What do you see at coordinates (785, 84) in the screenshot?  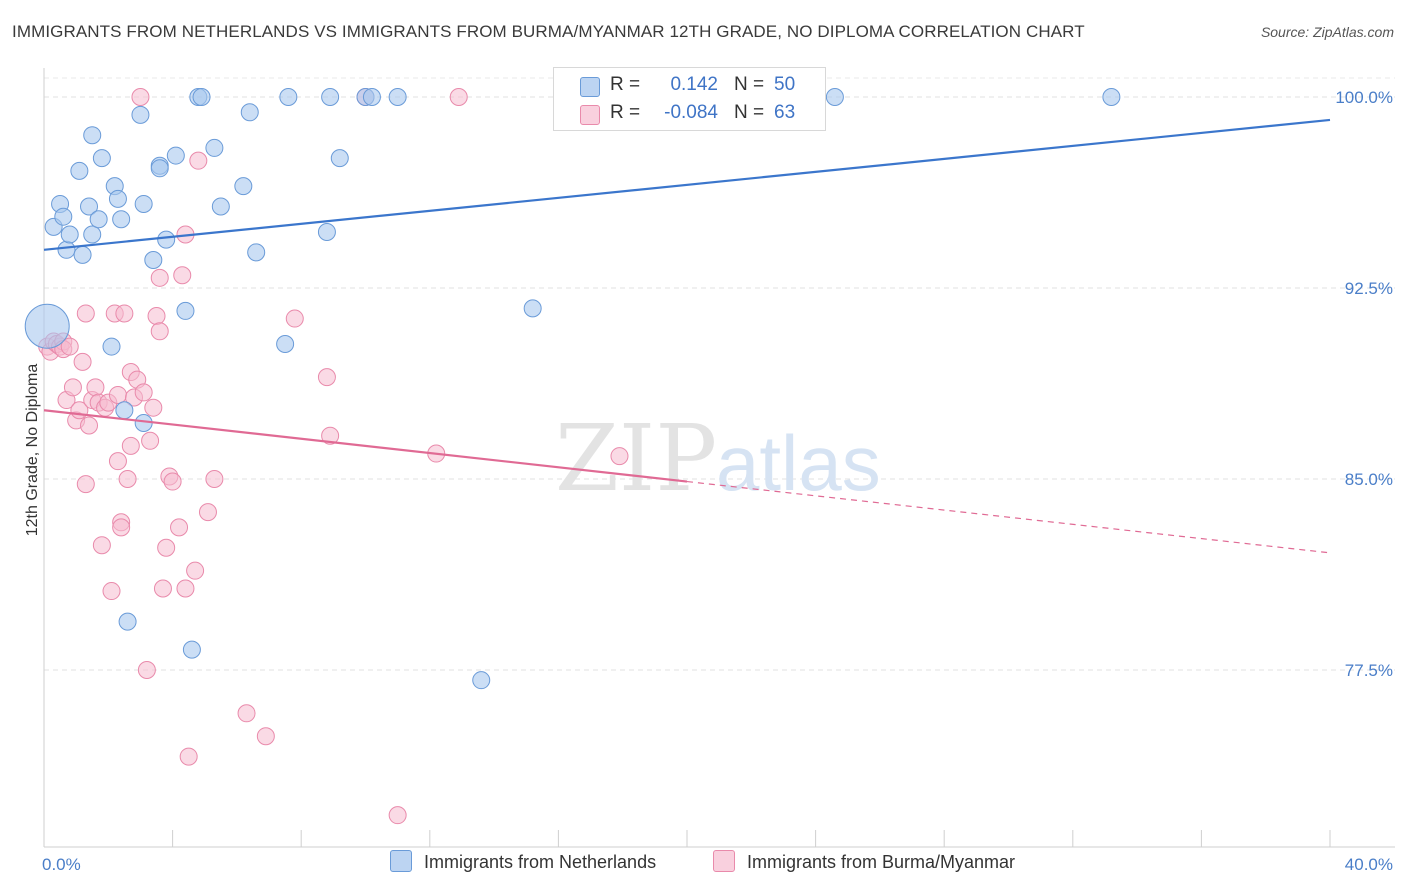 I see `legend-n-value: 50` at bounding box center [785, 84].